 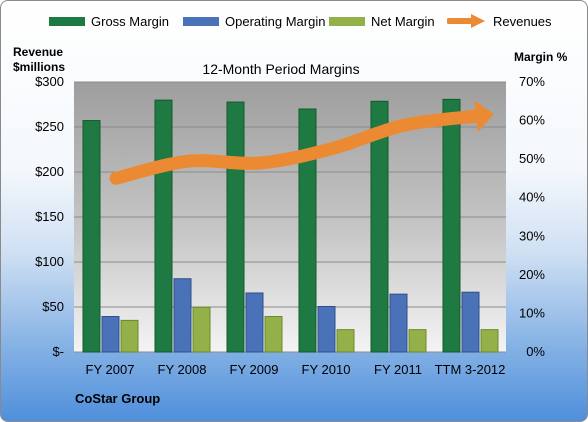 I want to click on legend-item-net-margin: Net Margin, so click(x=382, y=21).